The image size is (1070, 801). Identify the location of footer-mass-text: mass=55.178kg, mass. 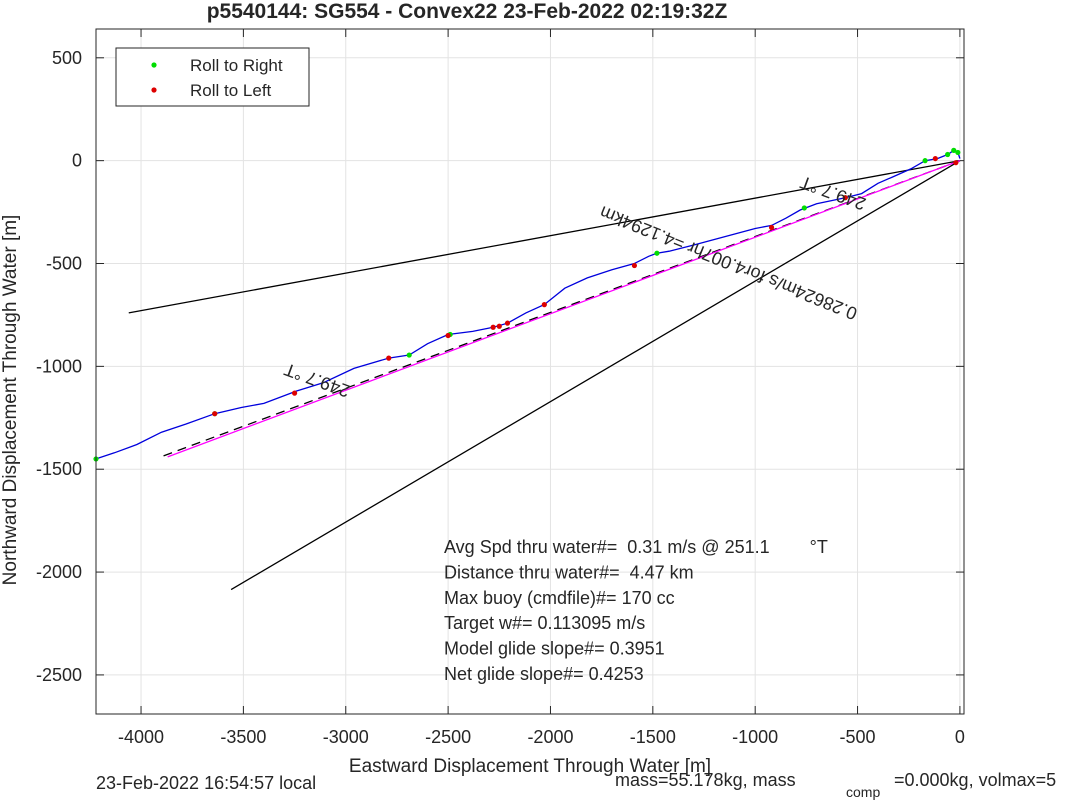
(705, 780).